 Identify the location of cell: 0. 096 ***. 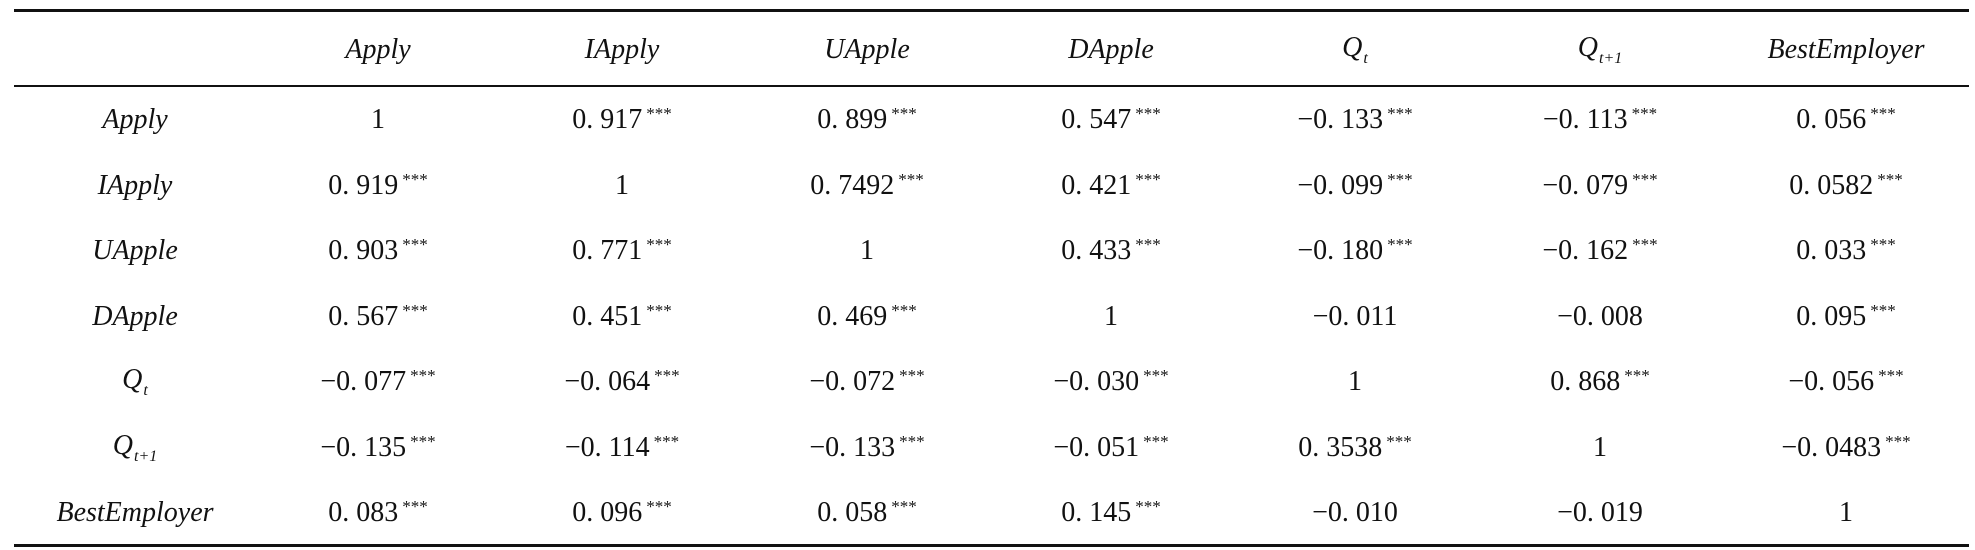
(622, 513).